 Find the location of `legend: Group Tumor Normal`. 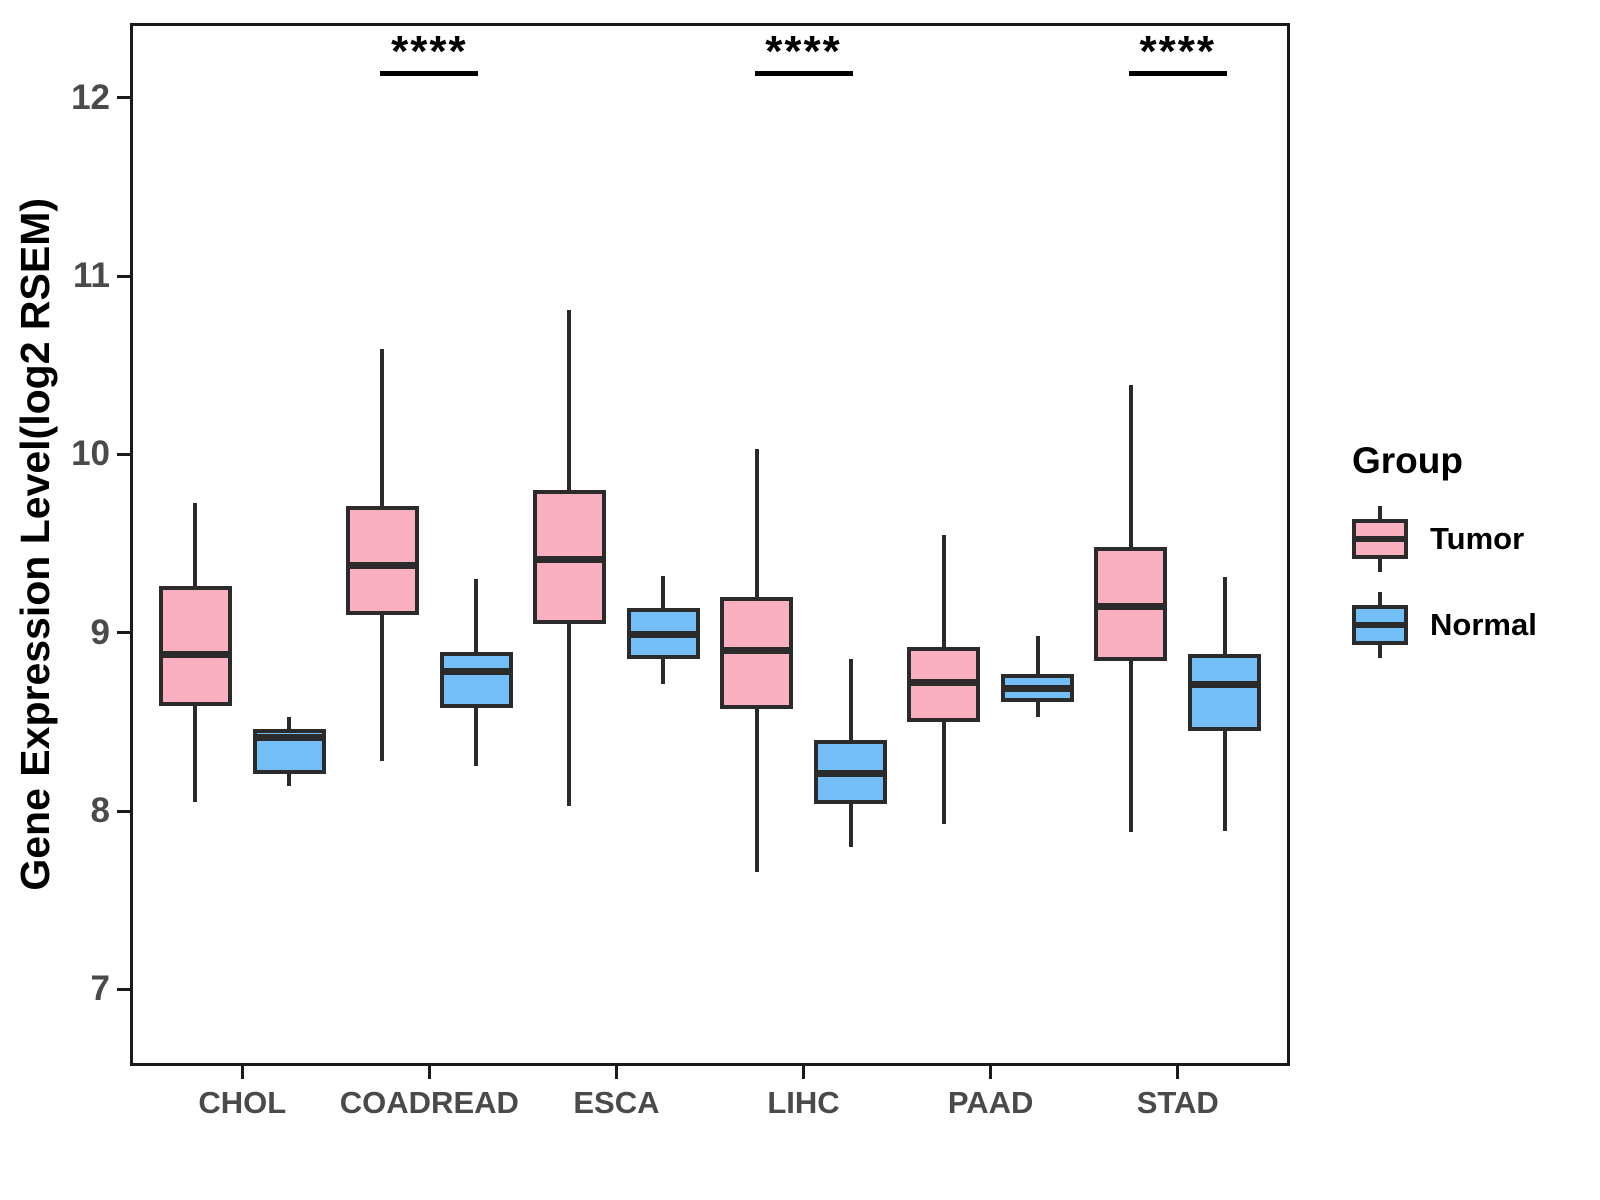

legend: Group Tumor Normal is located at coordinates (1472, 559).